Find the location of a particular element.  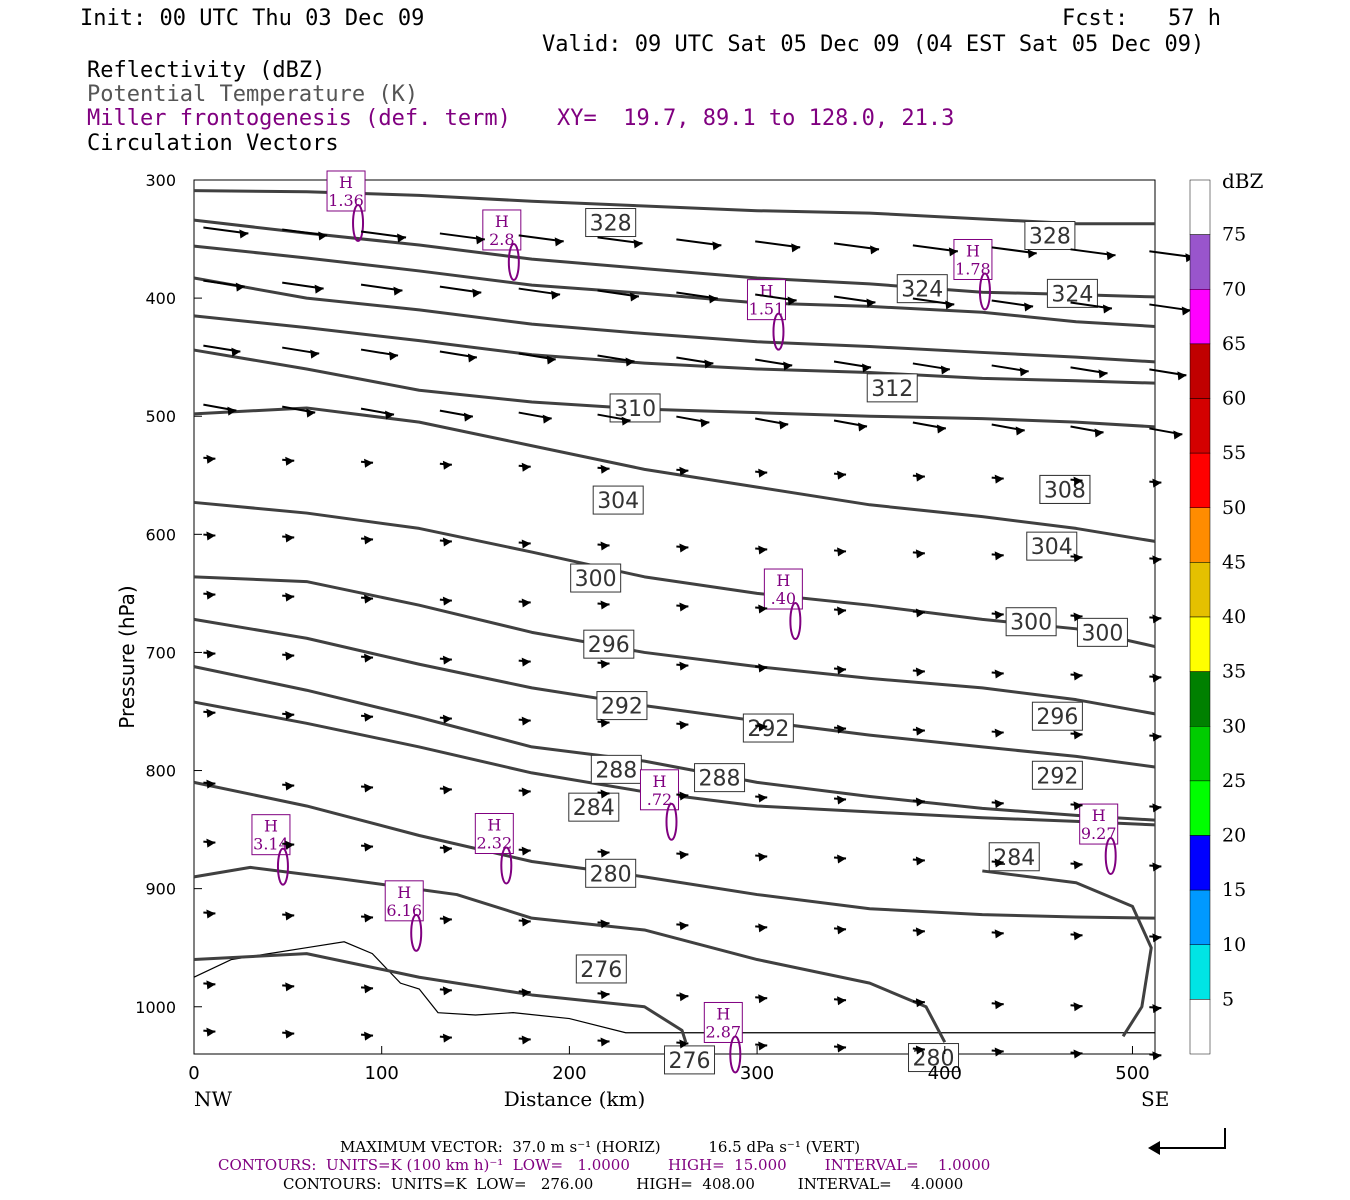

theta-label-14: 276 is located at coordinates (601, 970).